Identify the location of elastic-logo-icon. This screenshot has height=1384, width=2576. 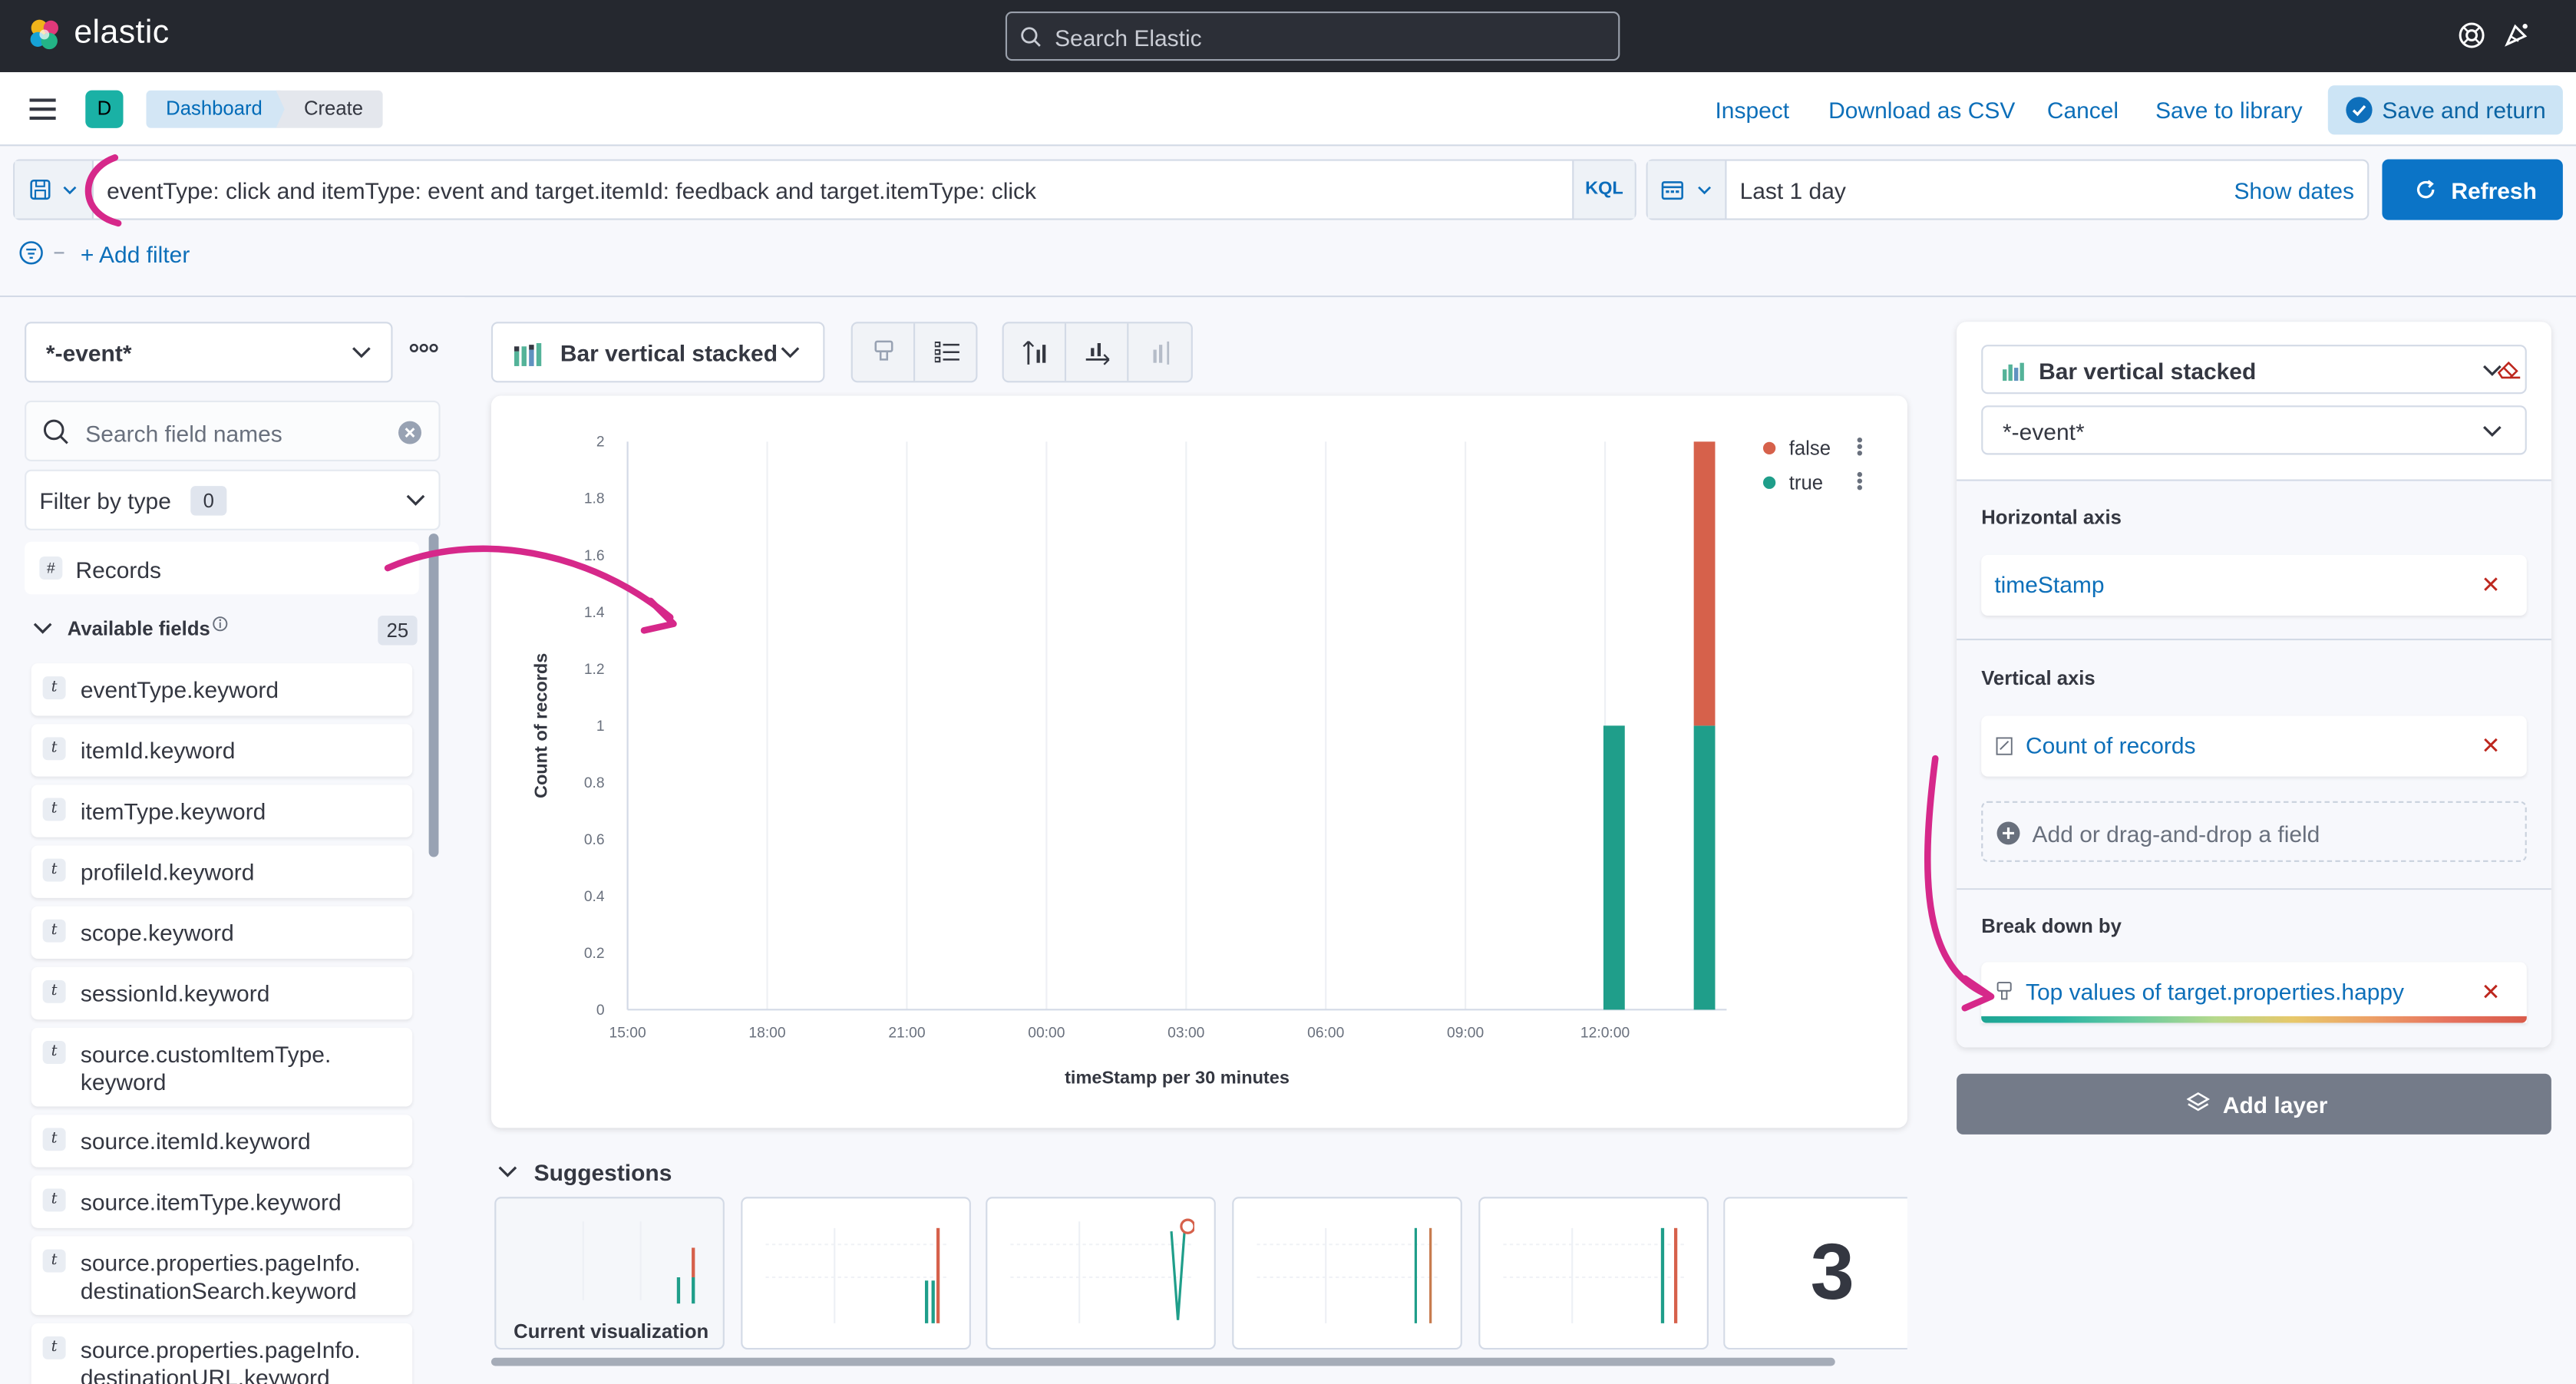
(44, 34).